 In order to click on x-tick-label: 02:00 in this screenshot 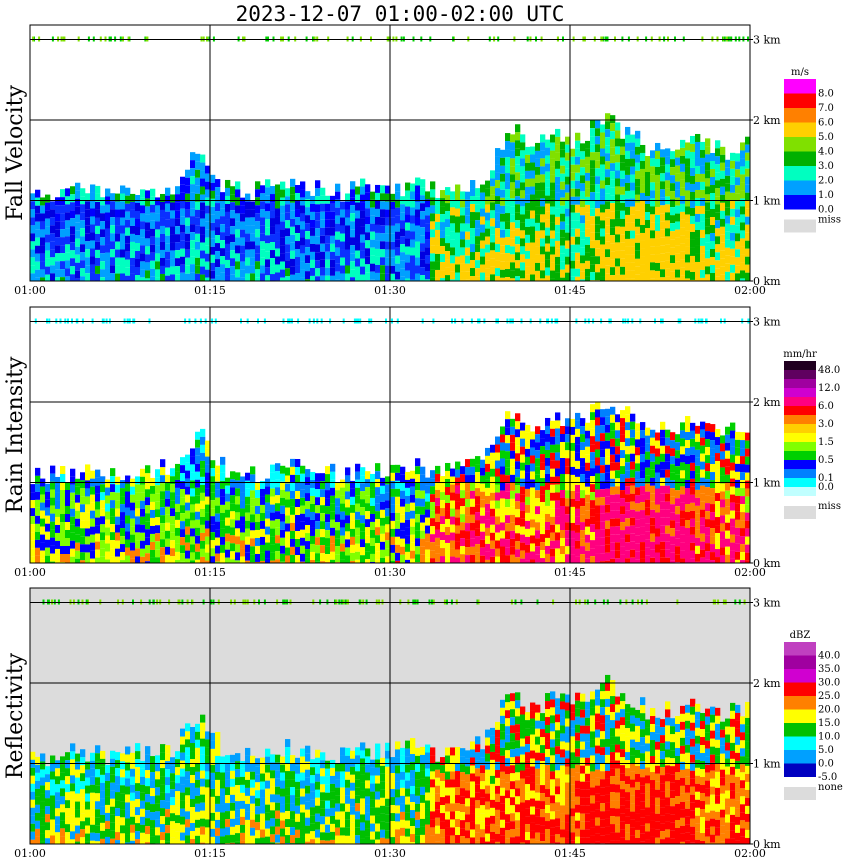, I will do `click(750, 572)`.